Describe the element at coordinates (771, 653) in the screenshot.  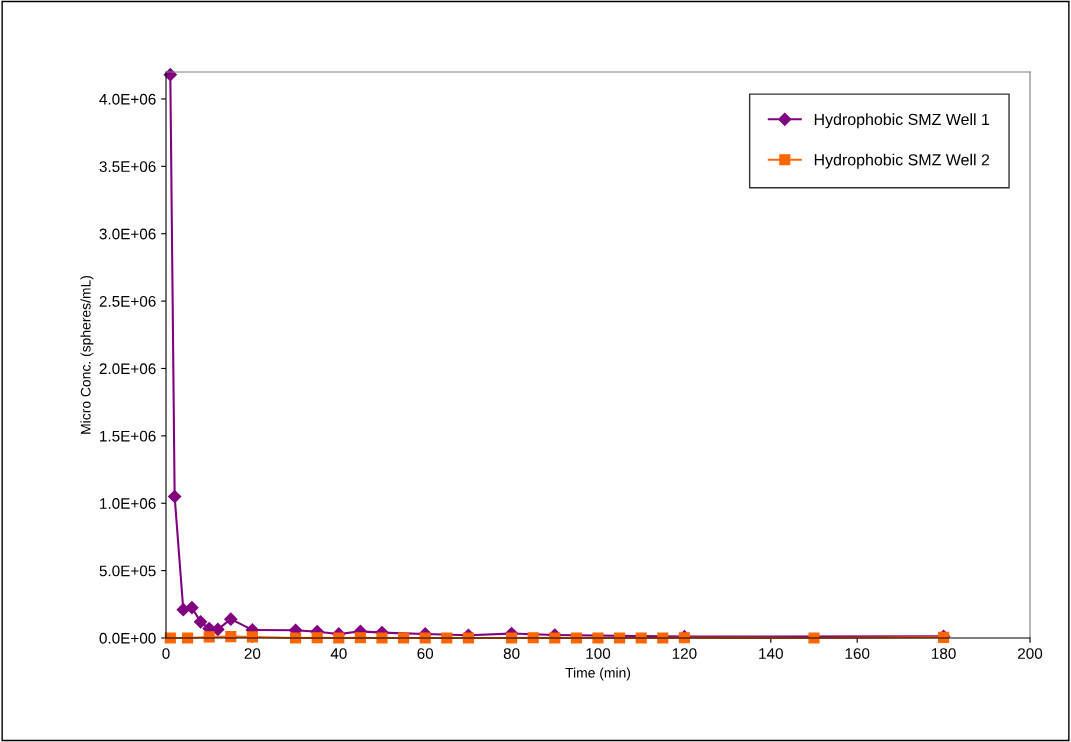
I see `x-tick-label: 140` at that location.